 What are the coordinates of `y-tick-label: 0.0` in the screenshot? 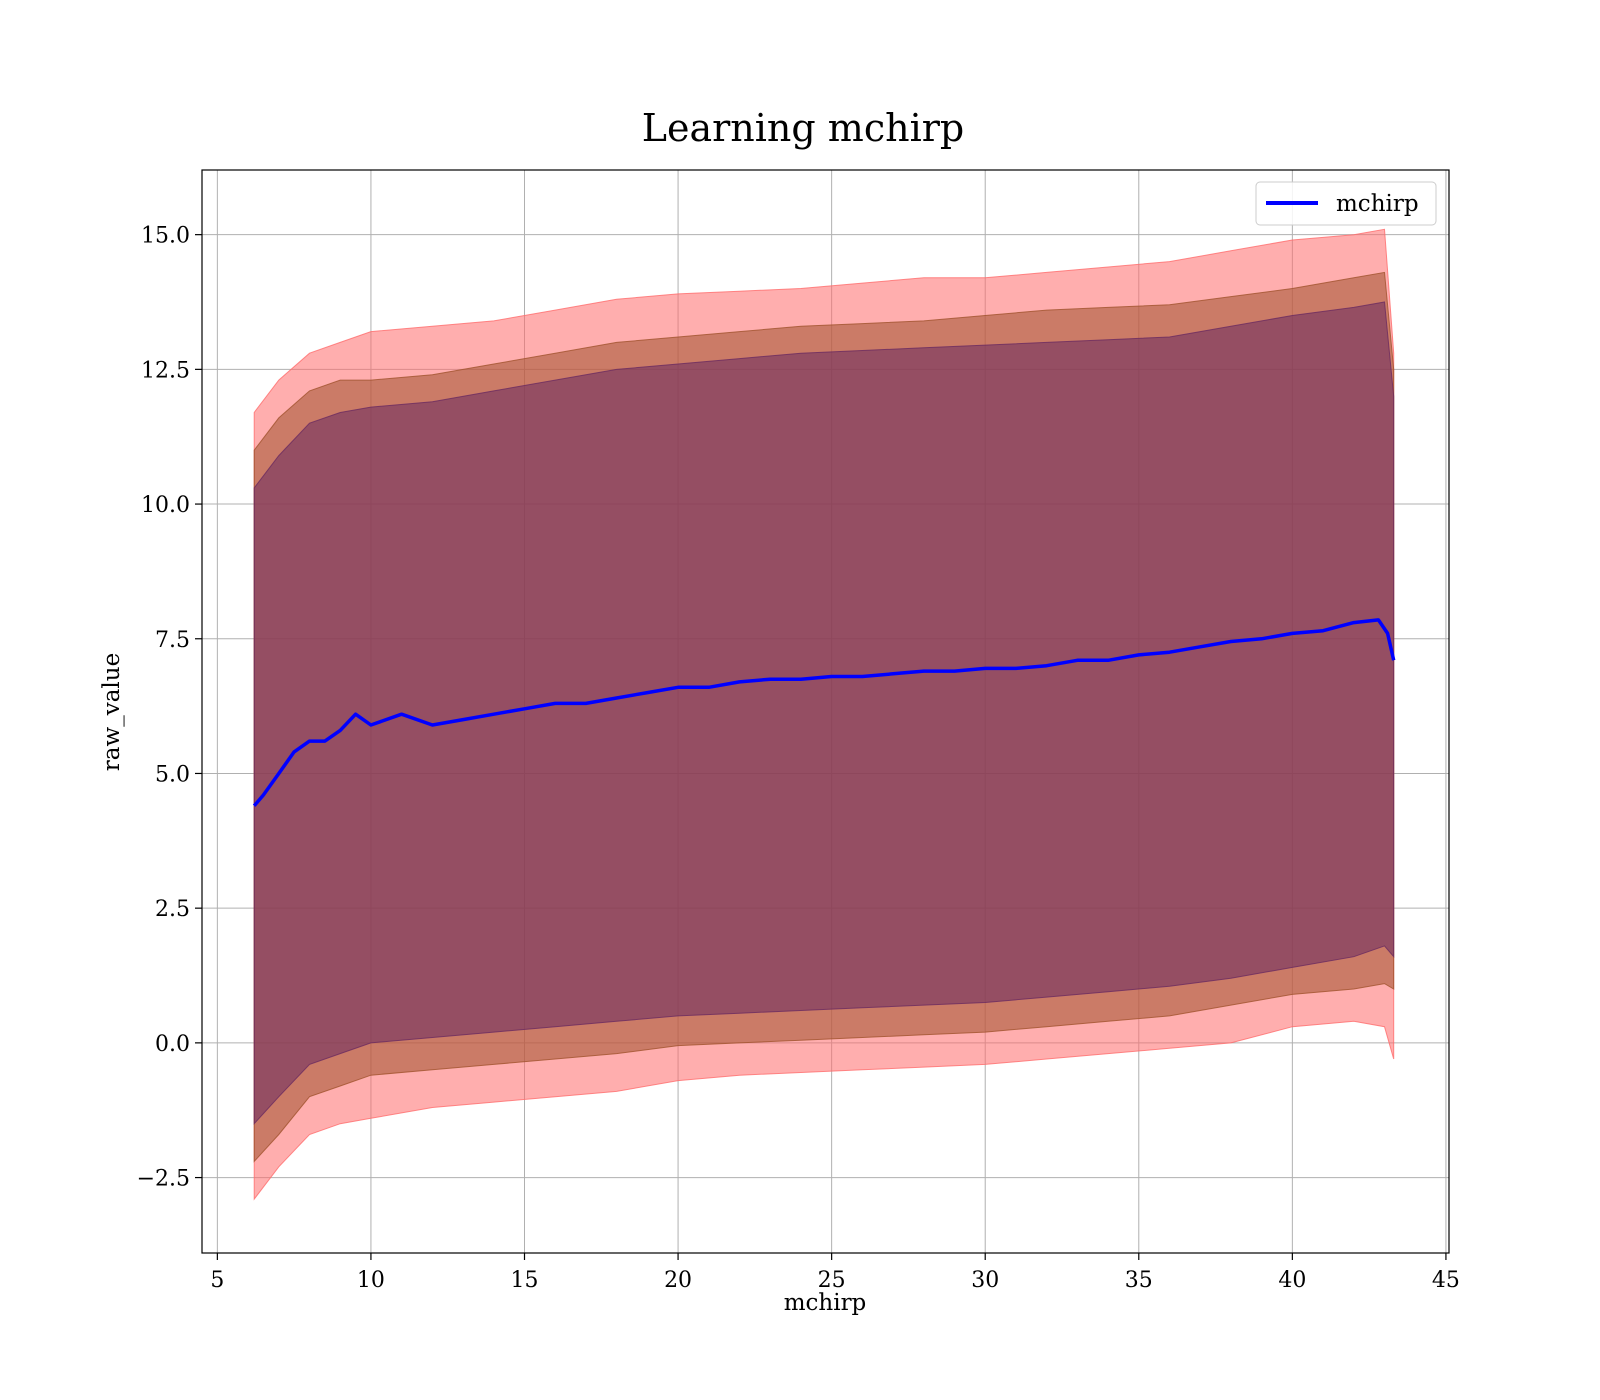 It's located at (172, 1044).